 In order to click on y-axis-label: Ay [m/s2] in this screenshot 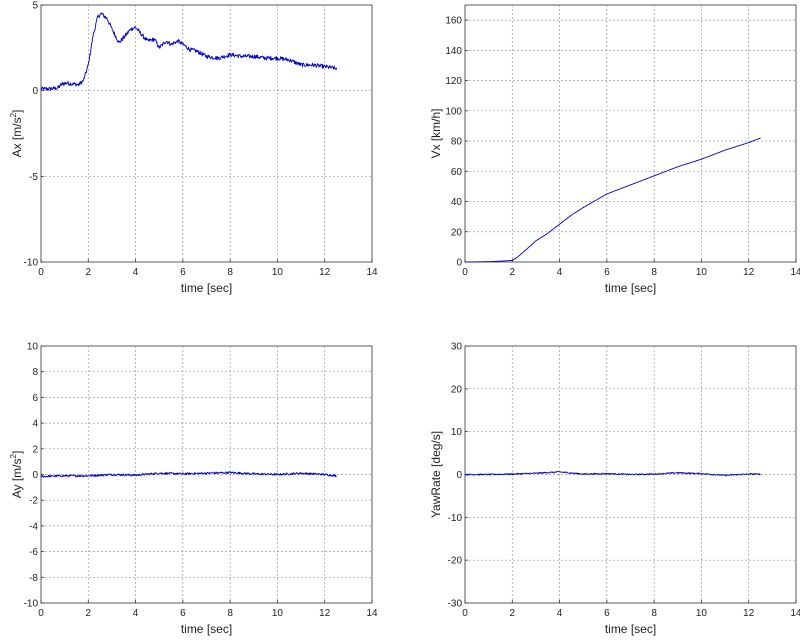, I will do `click(16, 475)`.